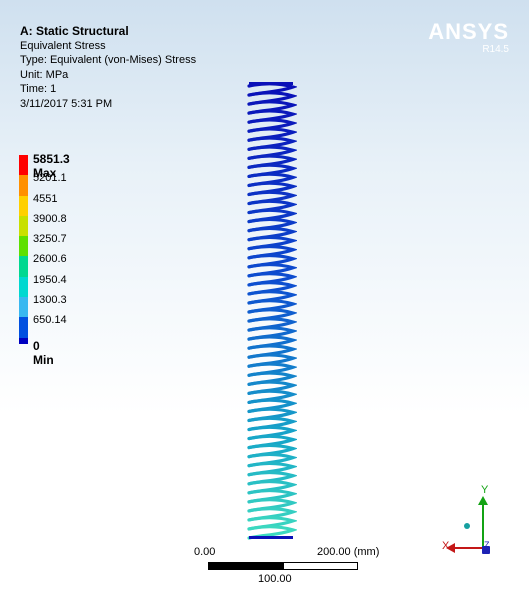 The image size is (529, 592). What do you see at coordinates (485, 490) in the screenshot?
I see `y-axis-label: Y` at bounding box center [485, 490].